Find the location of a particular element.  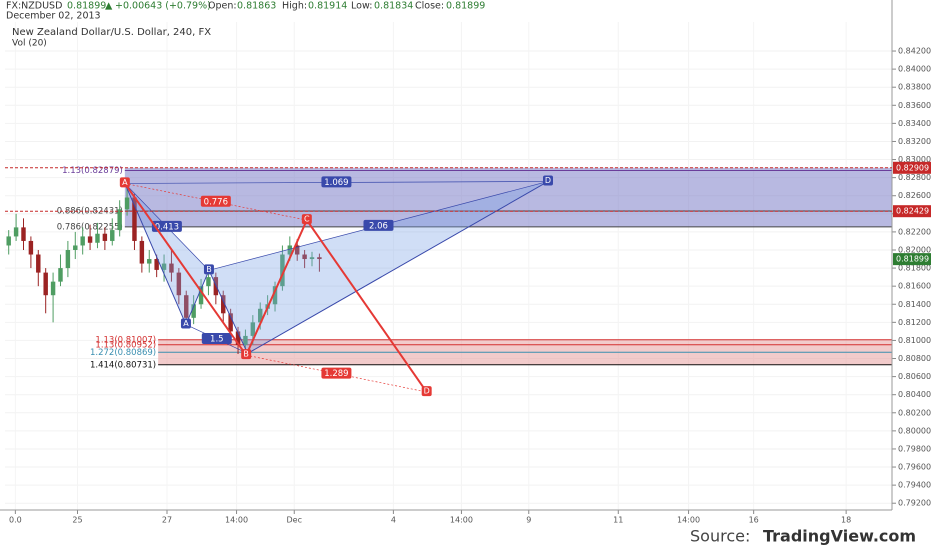

y-tick-label: 0.81400 is located at coordinates (914, 304).